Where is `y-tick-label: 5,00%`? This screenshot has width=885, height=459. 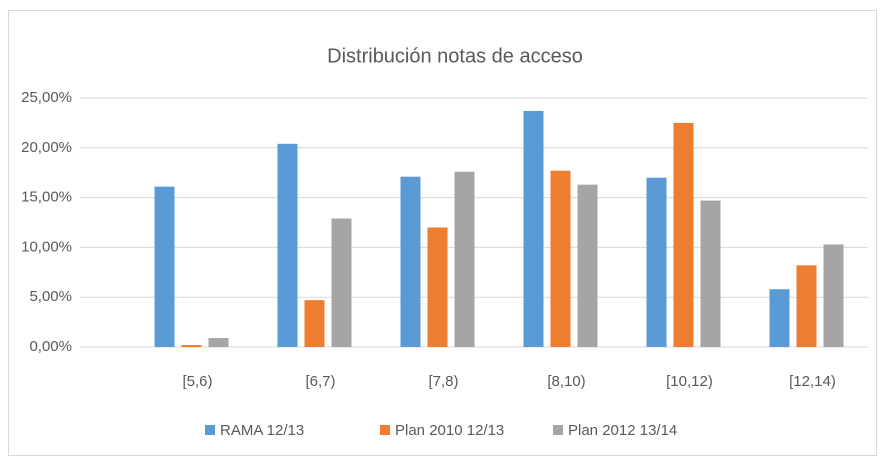 y-tick-label: 5,00% is located at coordinates (50, 296).